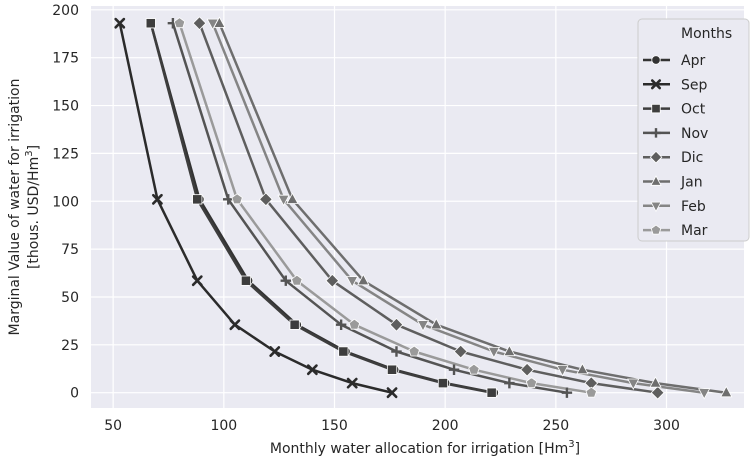  Describe the element at coordinates (694, 231) in the screenshot. I see `legend-label-mar: Mar` at that location.